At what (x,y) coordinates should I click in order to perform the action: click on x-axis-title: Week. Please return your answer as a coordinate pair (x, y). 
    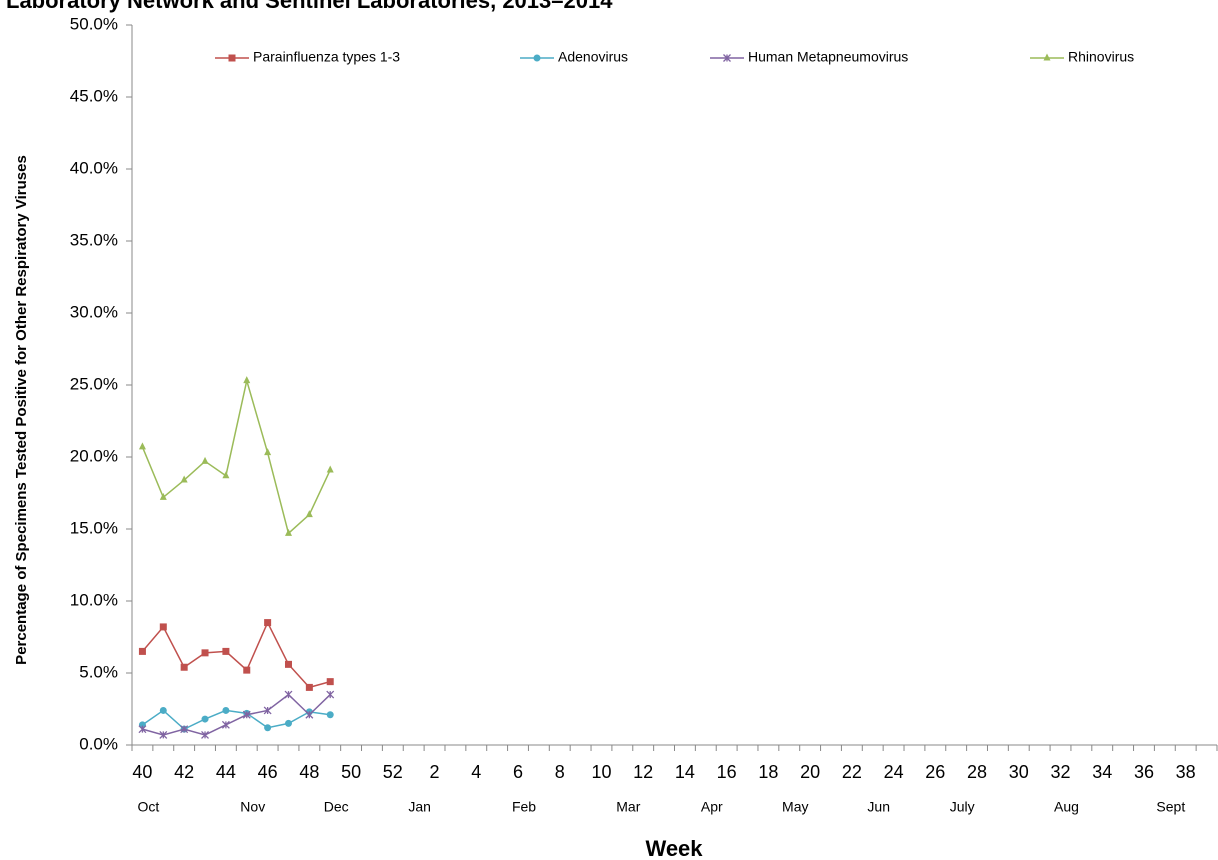
    Looking at the image, I should click on (674, 848).